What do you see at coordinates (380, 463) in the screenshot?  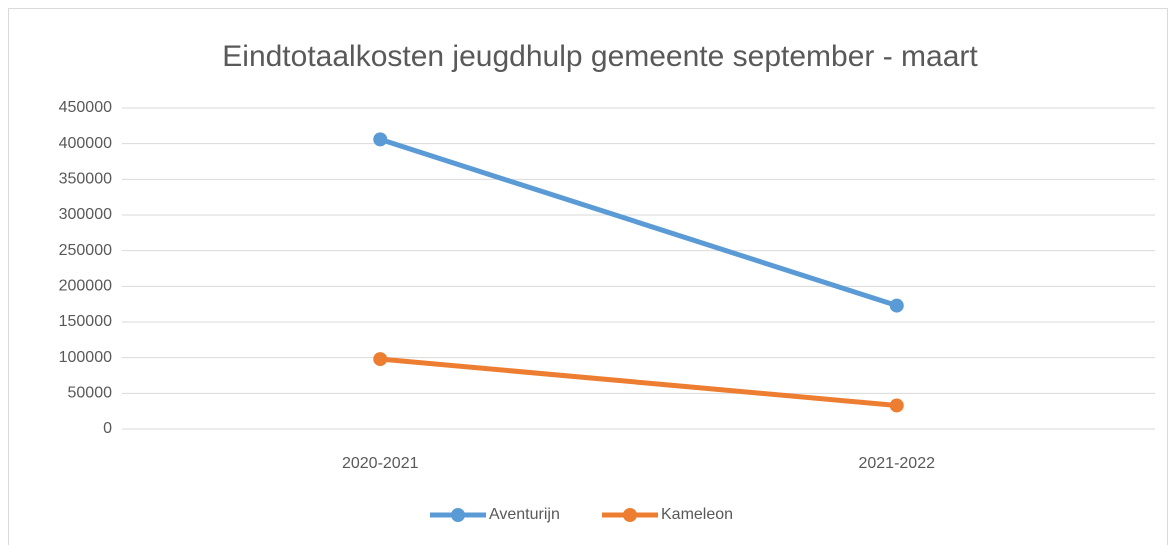 I see `x-tick-label: 2020-2021` at bounding box center [380, 463].